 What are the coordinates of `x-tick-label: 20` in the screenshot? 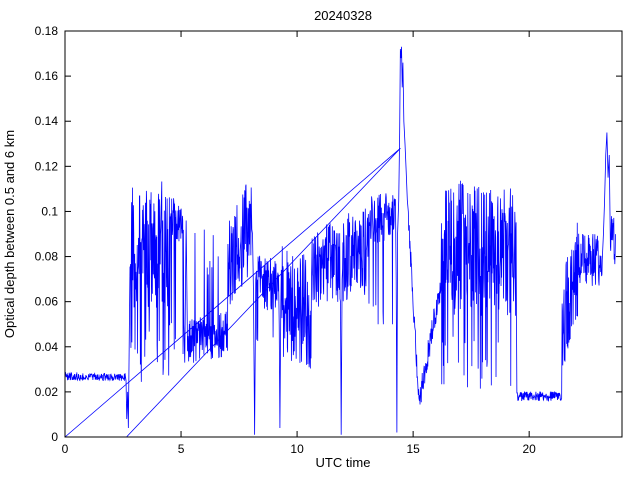 It's located at (529, 449).